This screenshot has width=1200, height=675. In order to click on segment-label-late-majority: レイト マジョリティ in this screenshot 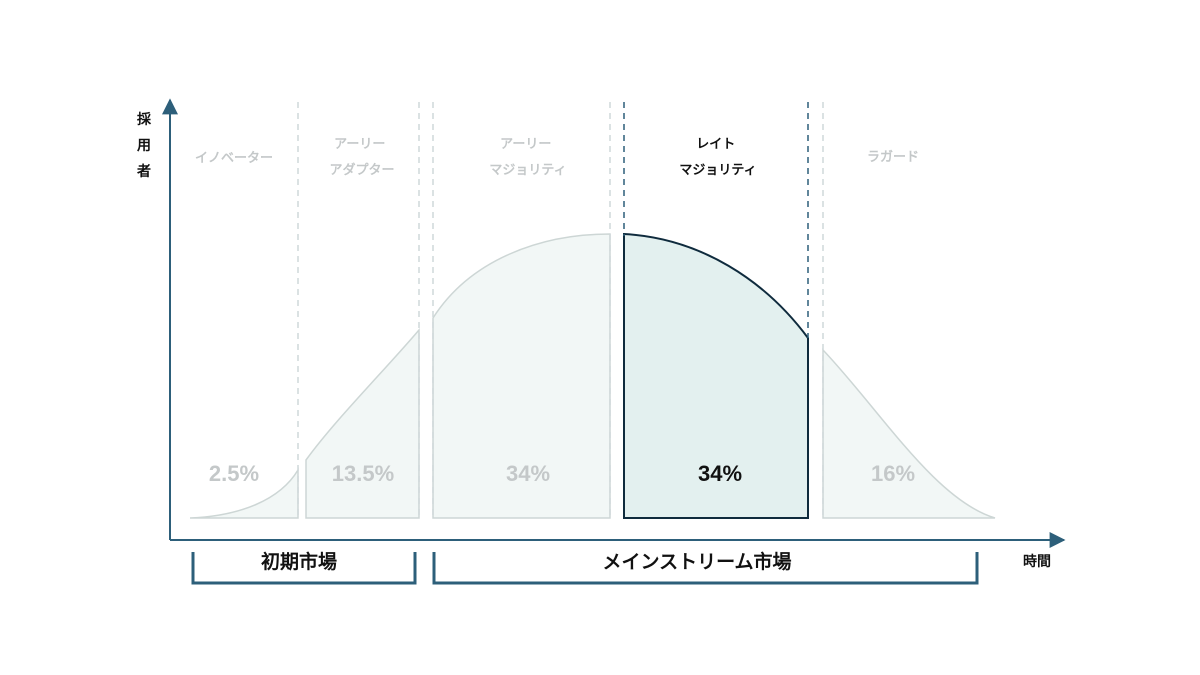, I will do `click(717, 157)`.